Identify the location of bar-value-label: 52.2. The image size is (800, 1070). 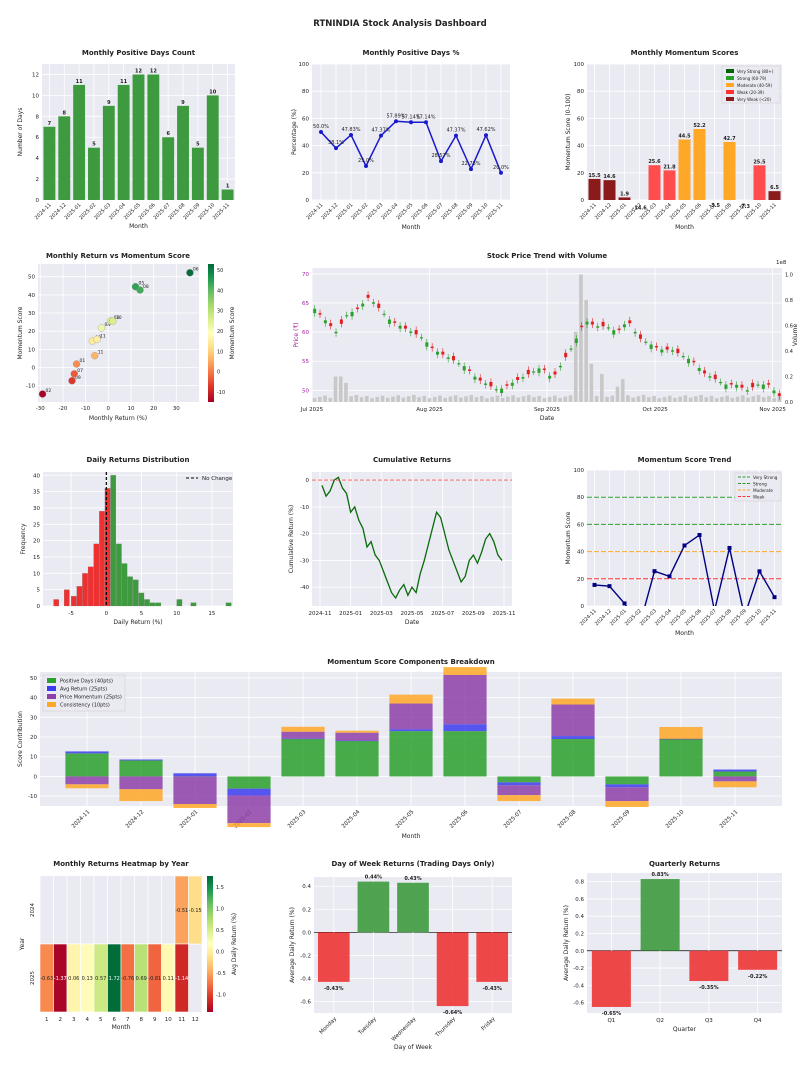
(699, 126).